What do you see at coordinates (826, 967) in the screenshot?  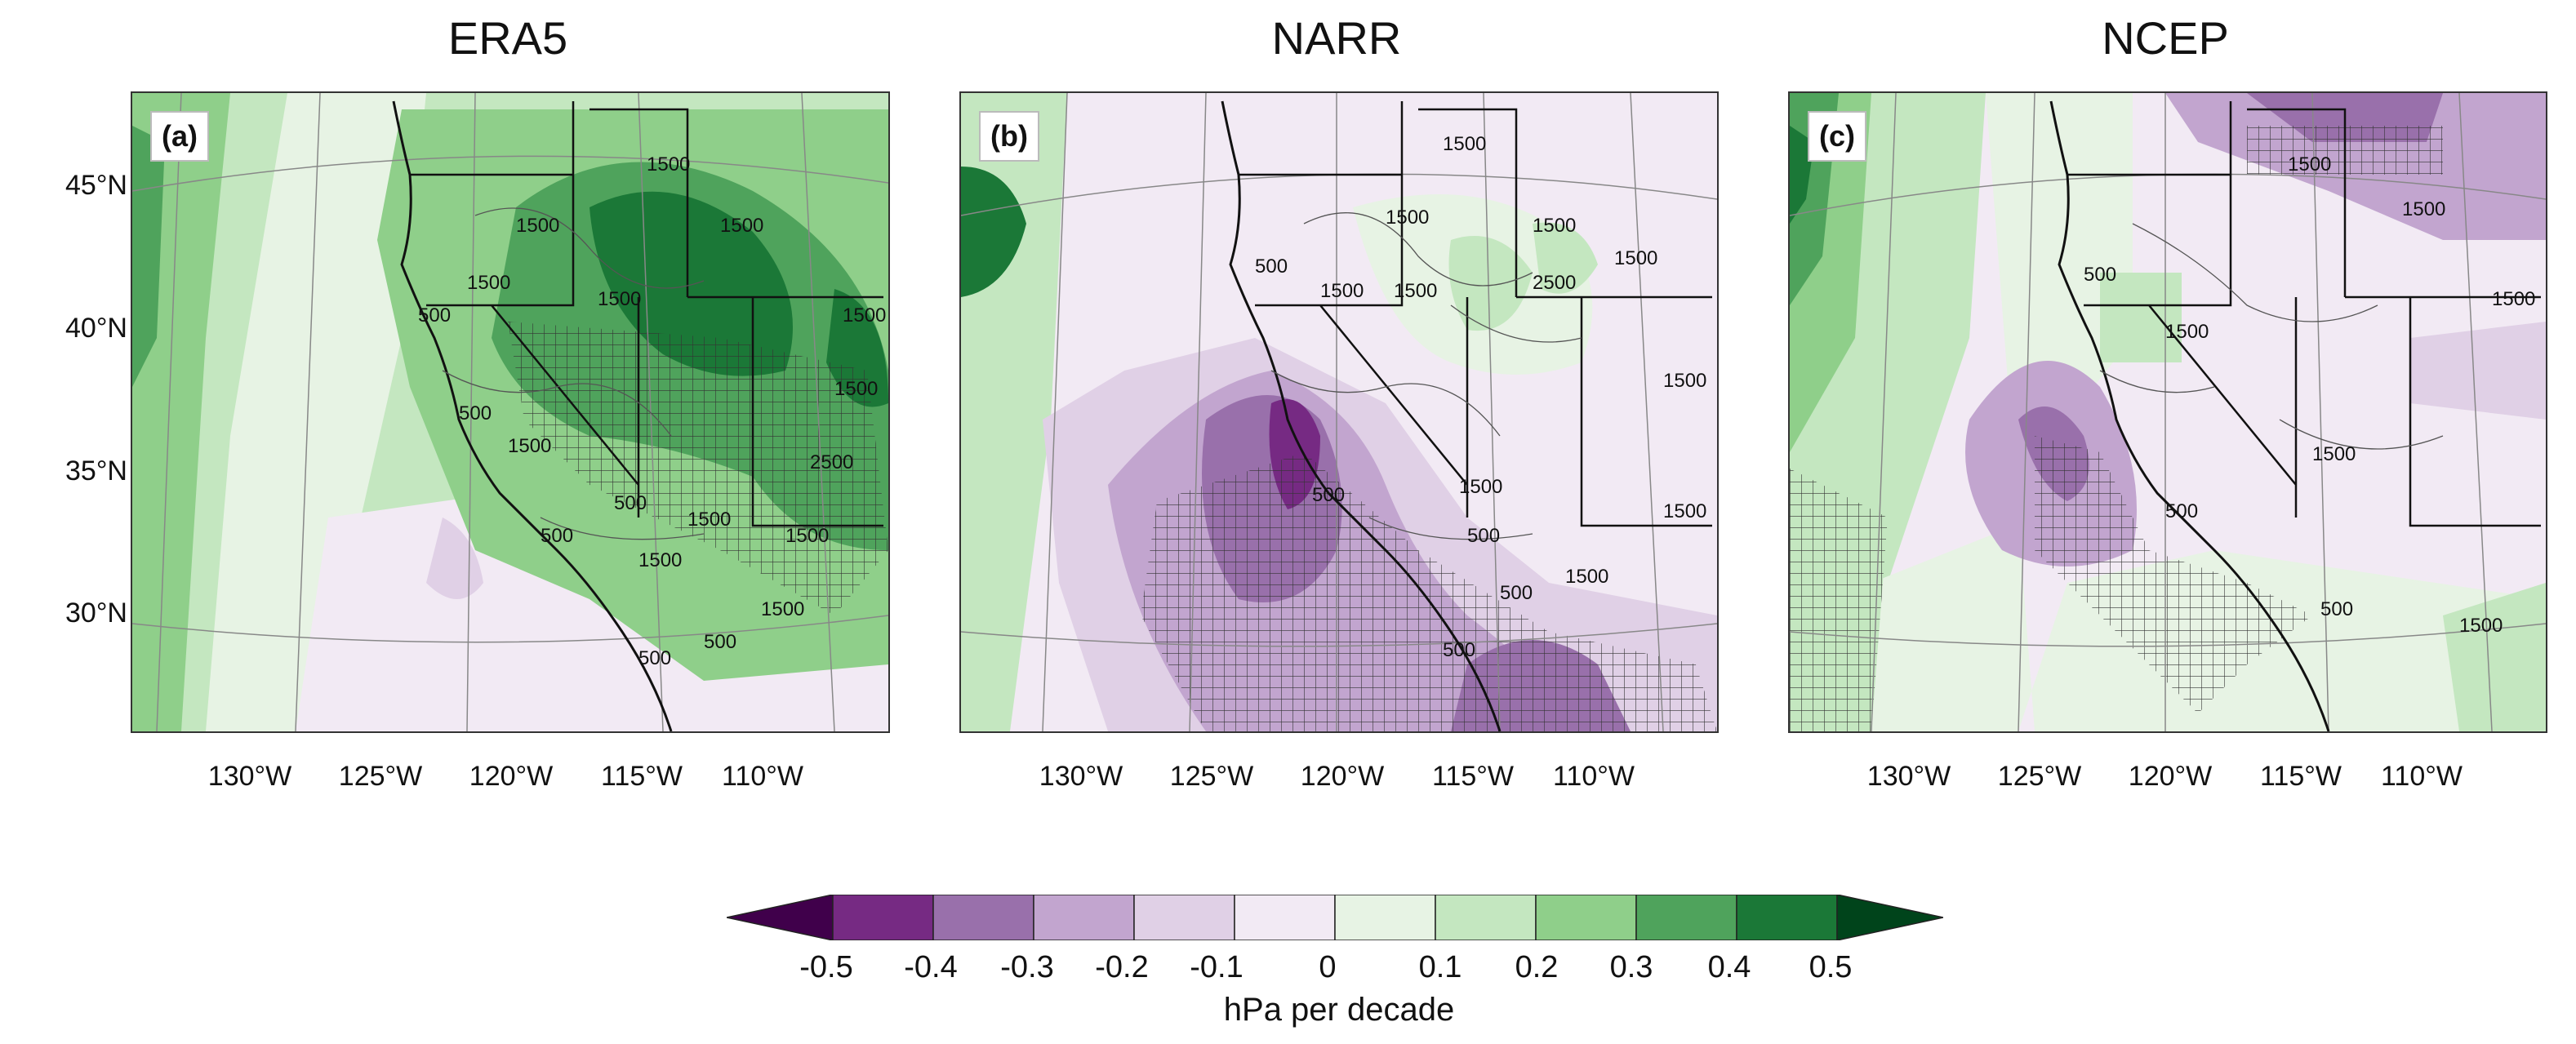 I see `colorbar-tick-label: -0.5` at bounding box center [826, 967].